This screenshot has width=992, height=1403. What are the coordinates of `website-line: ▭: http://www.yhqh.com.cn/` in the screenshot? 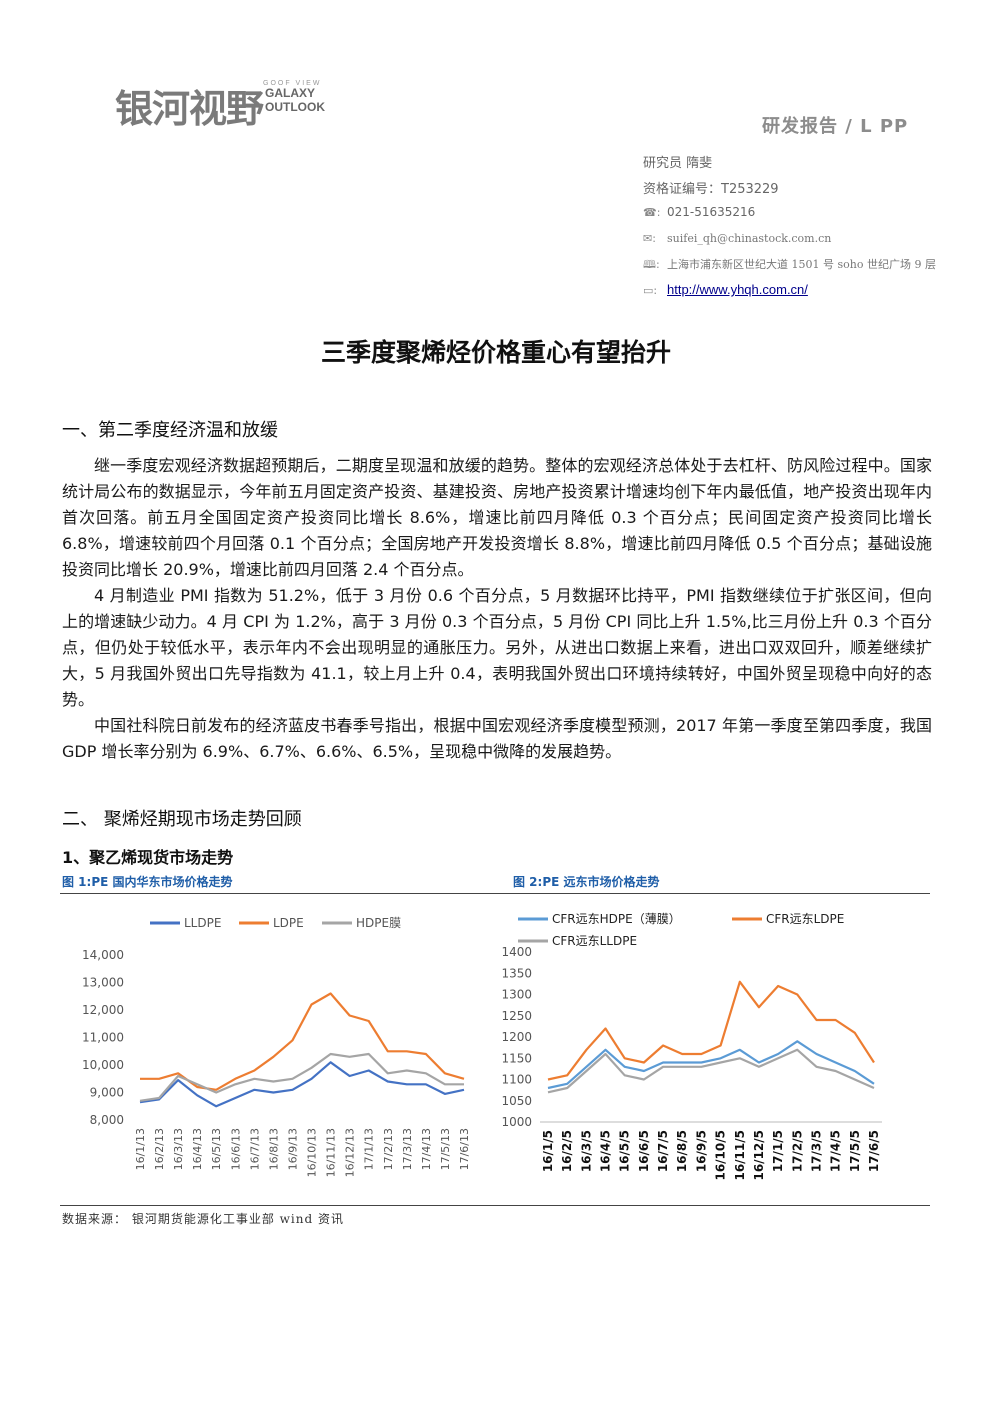 It's located at (725, 290).